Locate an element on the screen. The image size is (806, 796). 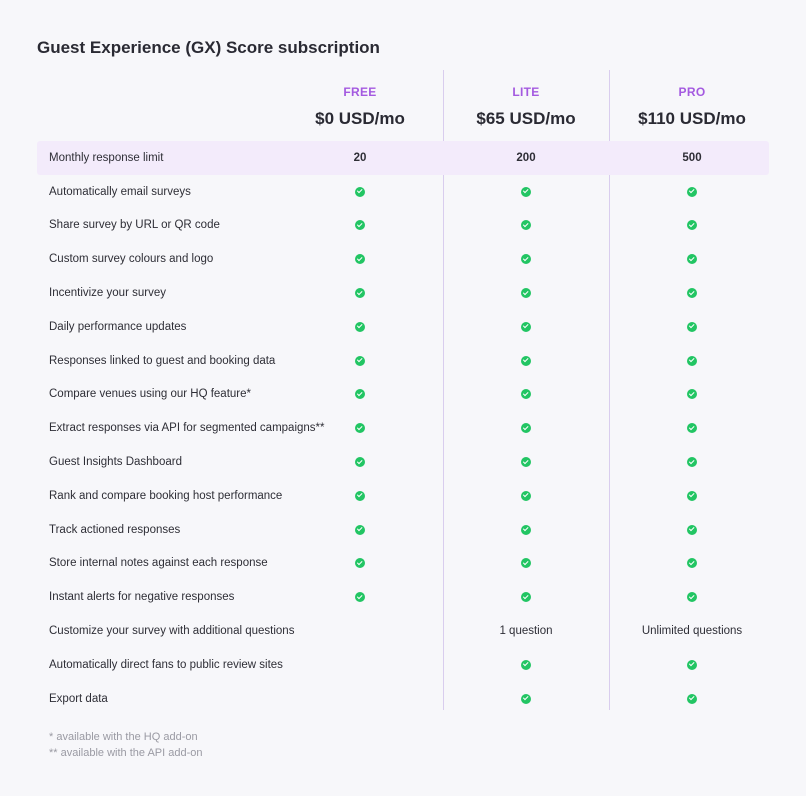
feature-label: Daily performance updates is located at coordinates (118, 326).